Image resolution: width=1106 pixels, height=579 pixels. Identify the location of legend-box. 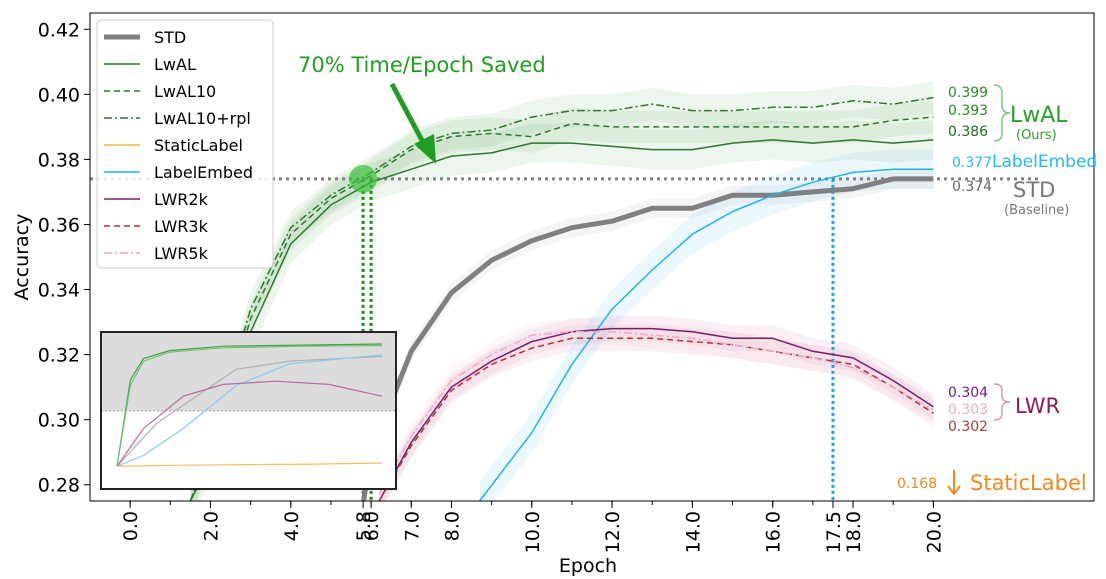
(185, 144).